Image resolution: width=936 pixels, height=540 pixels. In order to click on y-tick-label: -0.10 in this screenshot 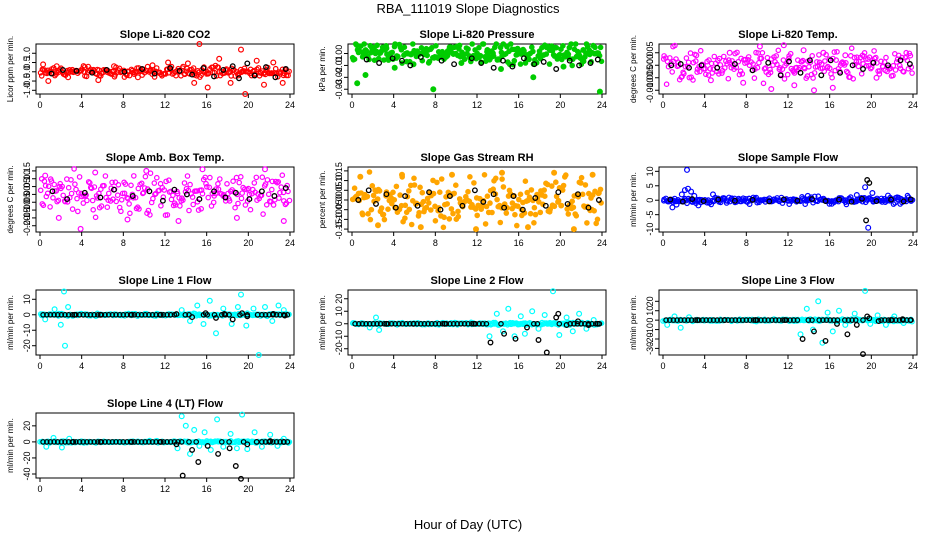, I will do `click(27, 210)`.